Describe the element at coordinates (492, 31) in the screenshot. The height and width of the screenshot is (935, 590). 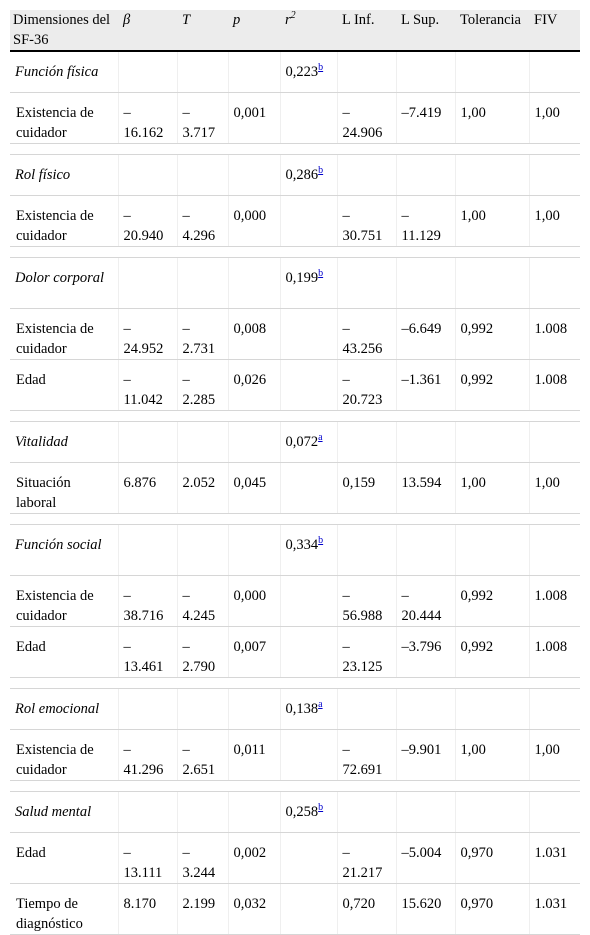
I see `col-header-tolerancia: Tolerancia` at that location.